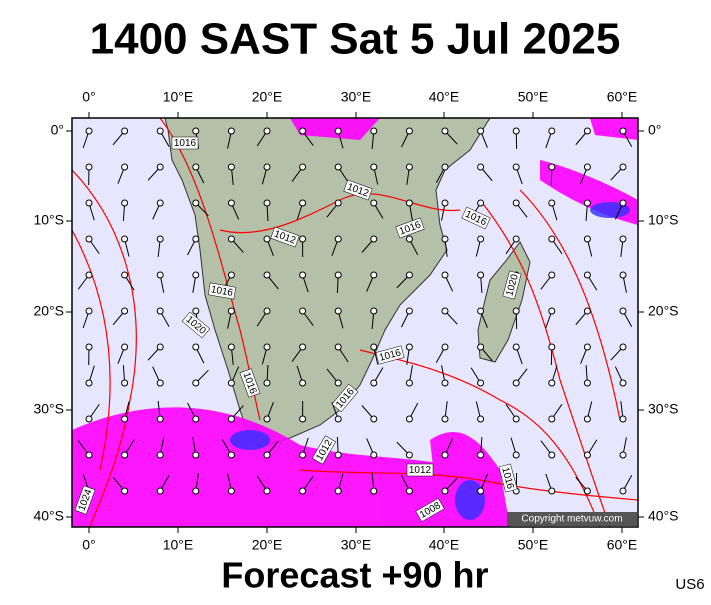 Image resolution: width=711 pixels, height=605 pixels. I want to click on top-axis-label: 10°E, so click(178, 97).